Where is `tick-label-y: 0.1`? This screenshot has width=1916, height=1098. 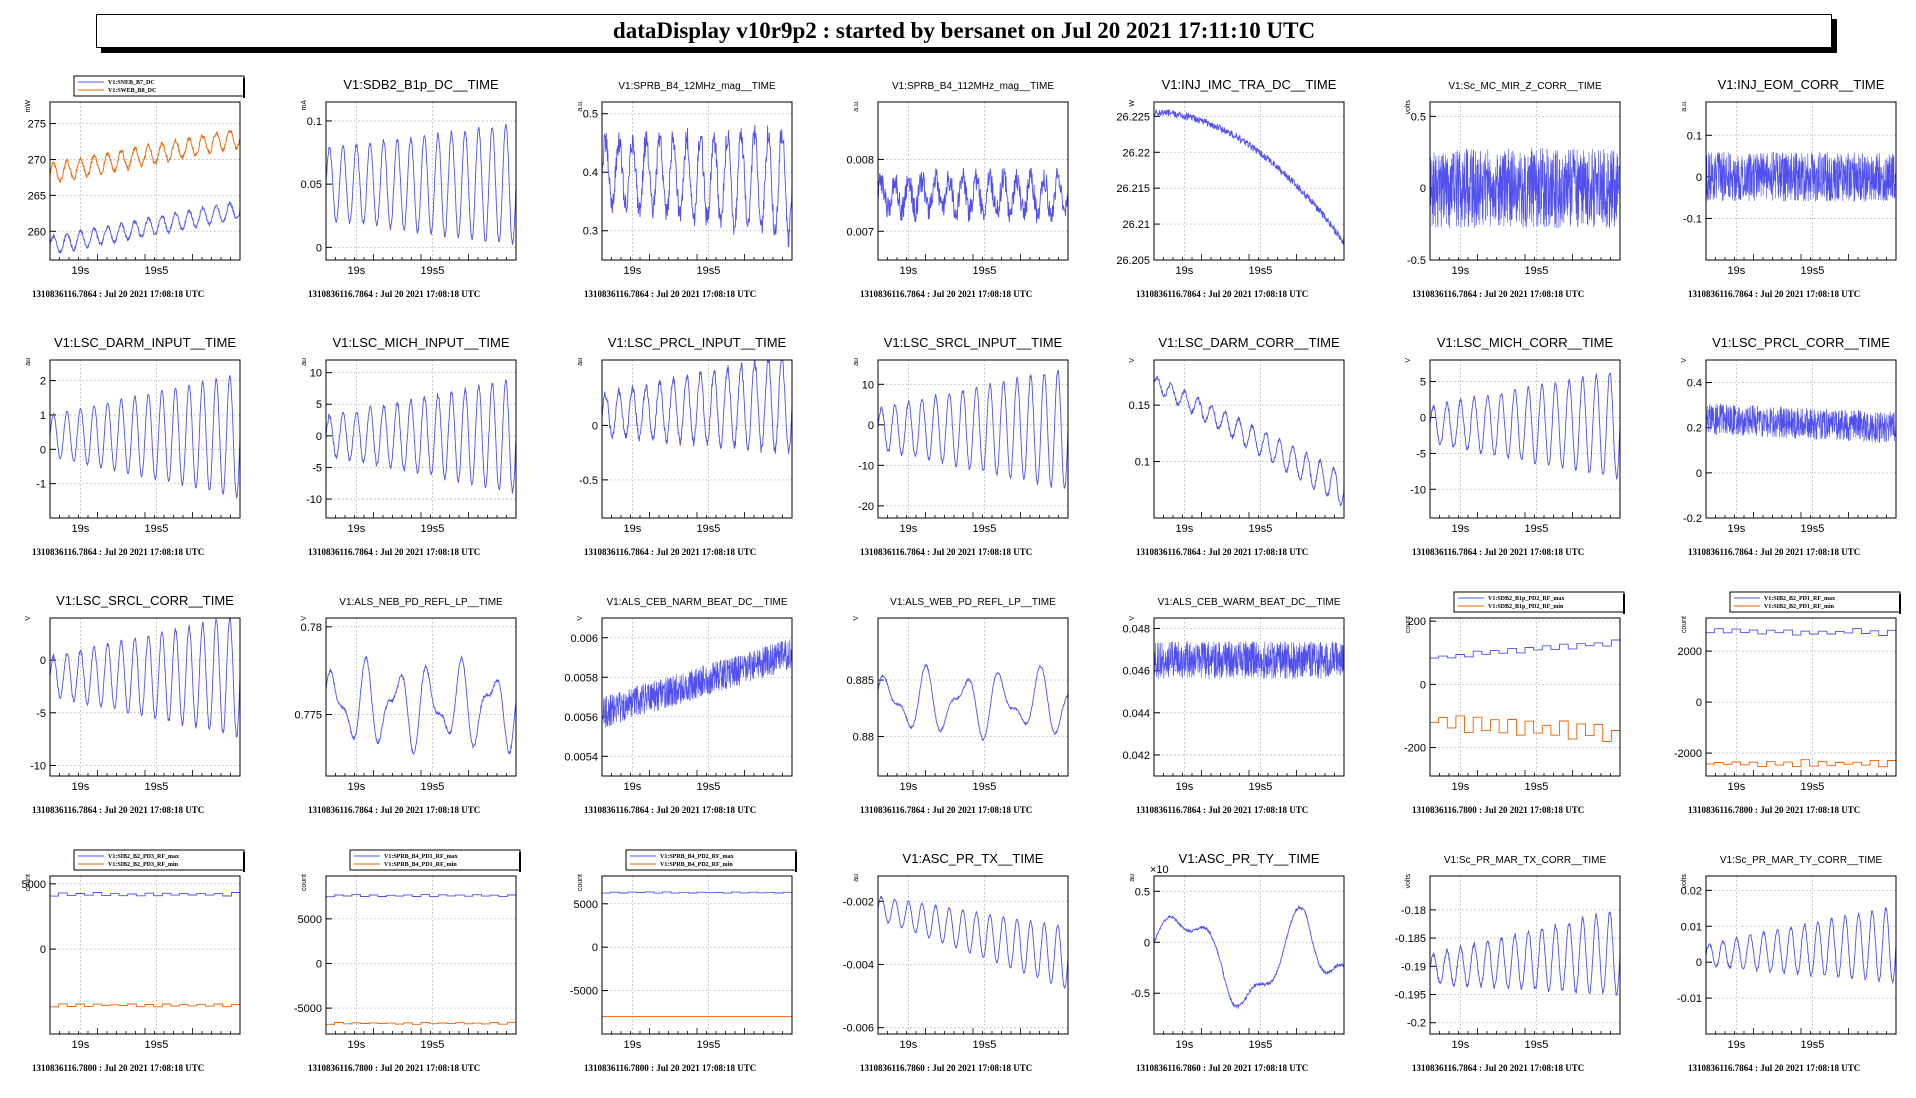
tick-label-y: 0.1 is located at coordinates (1142, 463).